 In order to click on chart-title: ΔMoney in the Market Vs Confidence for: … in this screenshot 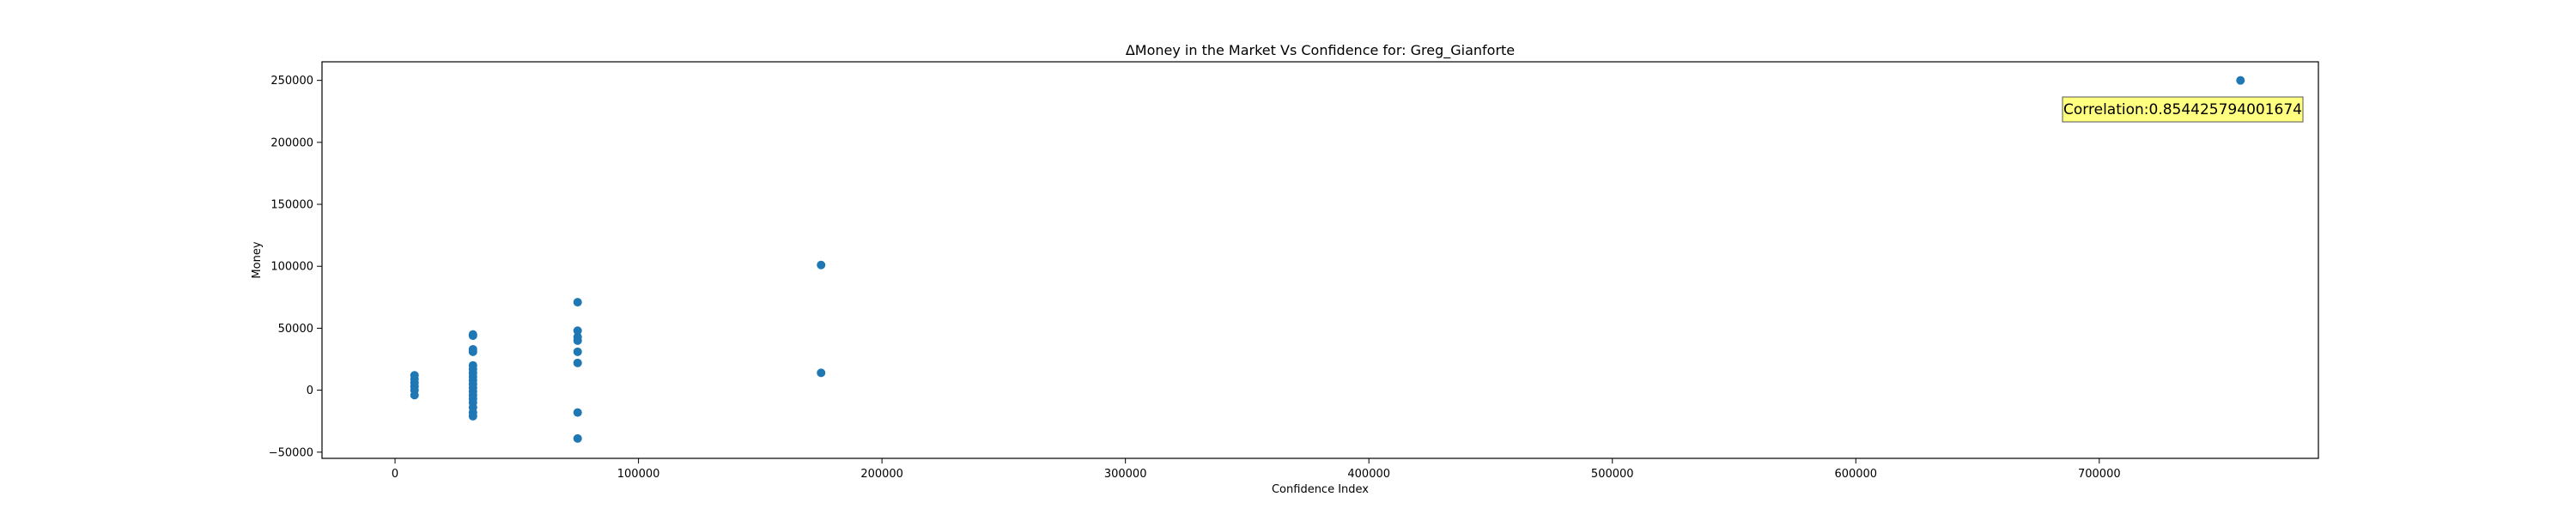, I will do `click(1320, 50)`.